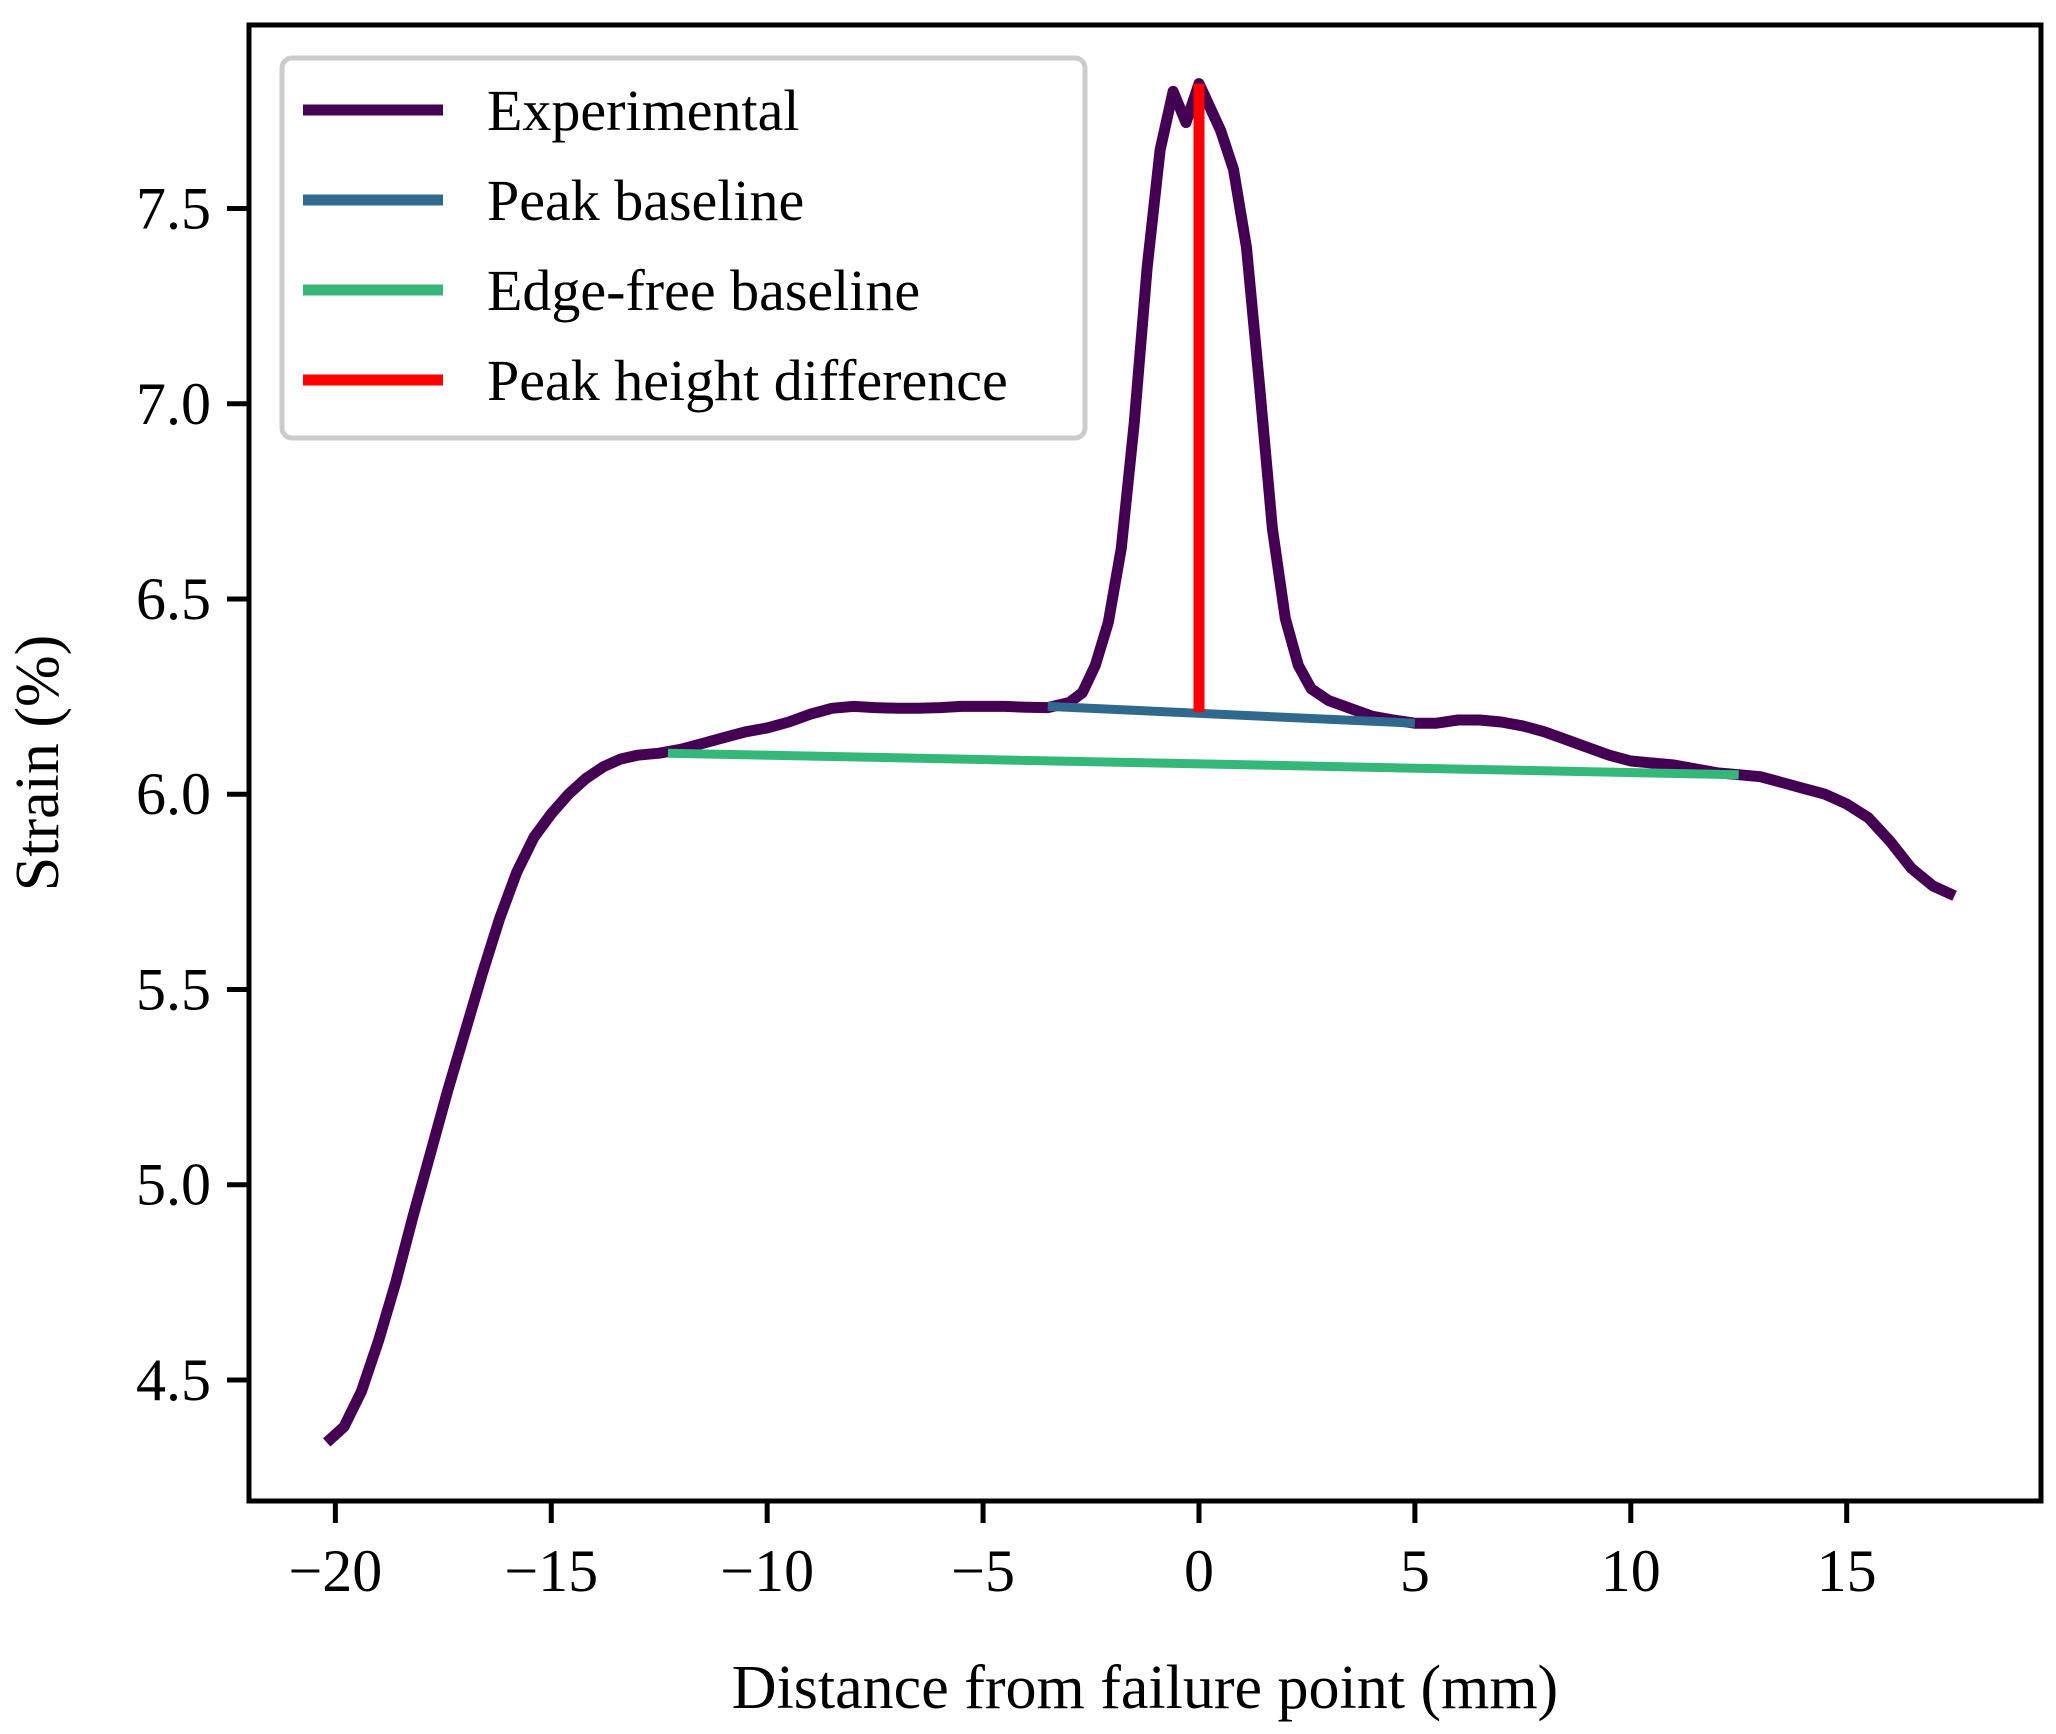 This screenshot has width=2056, height=1734. What do you see at coordinates (643, 110) in the screenshot?
I see `experimental-legend-label: Experimental` at bounding box center [643, 110].